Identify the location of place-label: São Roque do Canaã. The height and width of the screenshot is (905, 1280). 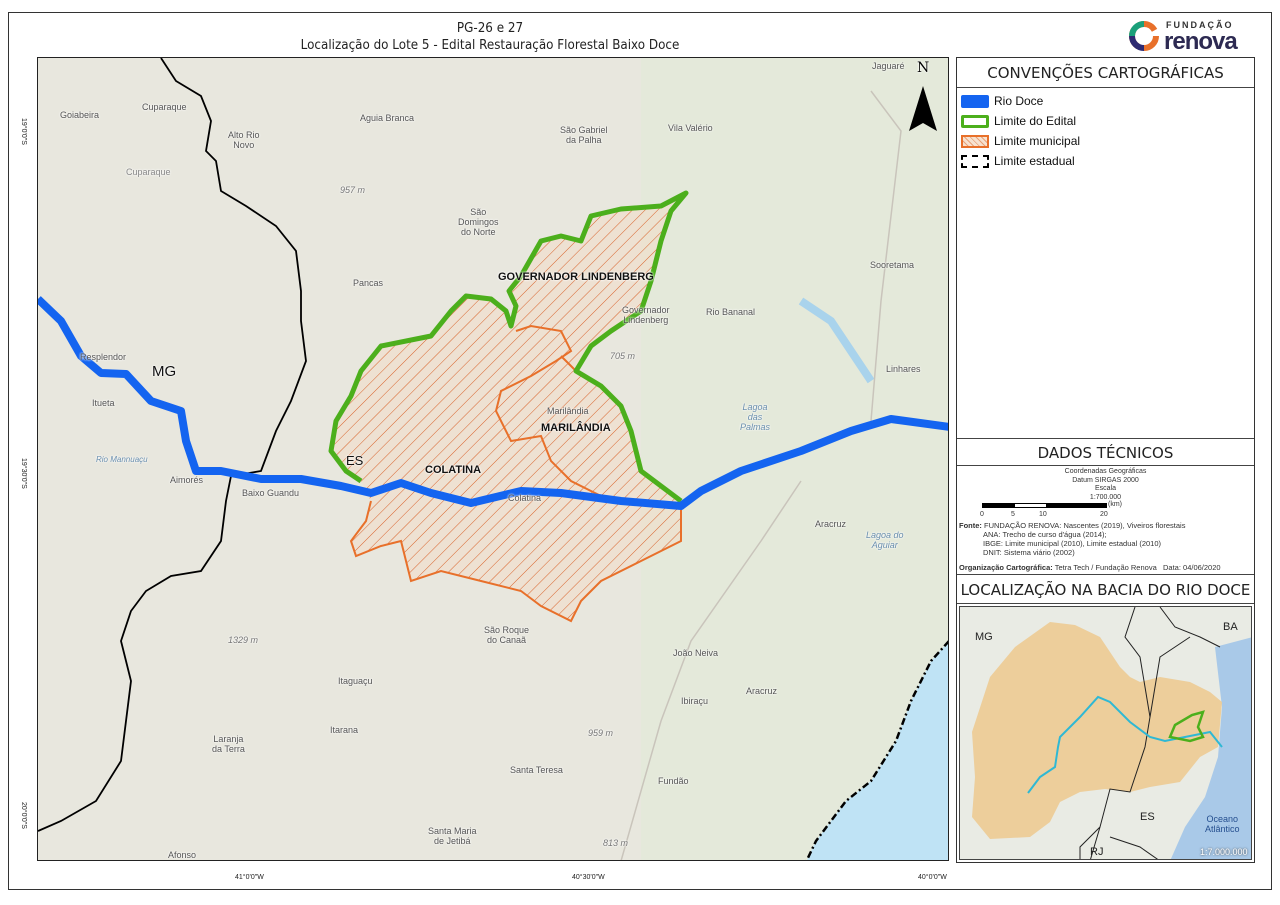
(507, 635).